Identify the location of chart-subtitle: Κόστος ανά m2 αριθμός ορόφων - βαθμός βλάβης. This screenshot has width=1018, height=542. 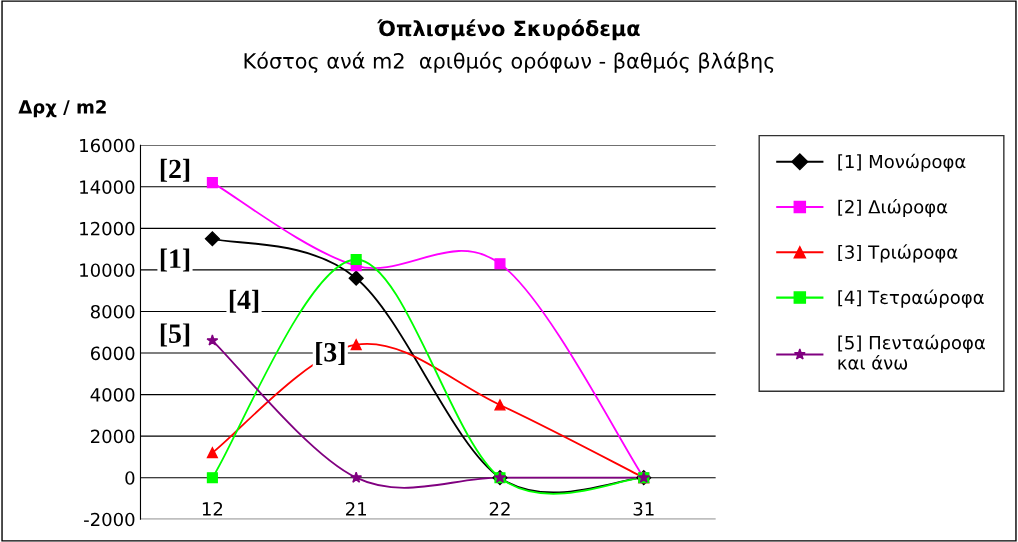
(509, 62).